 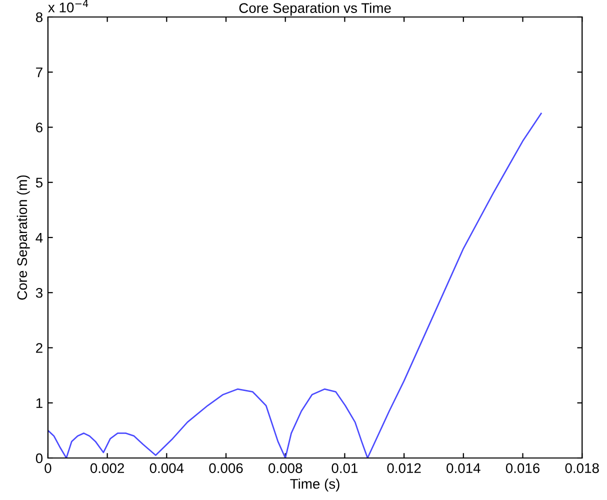 I want to click on y-tick-label: 1, so click(x=39, y=403).